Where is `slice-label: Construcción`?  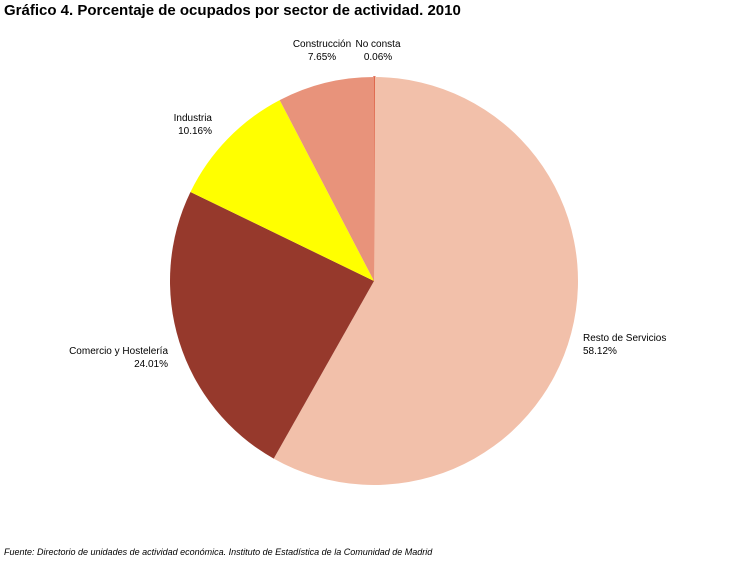
slice-label: Construcción is located at coordinates (322, 44).